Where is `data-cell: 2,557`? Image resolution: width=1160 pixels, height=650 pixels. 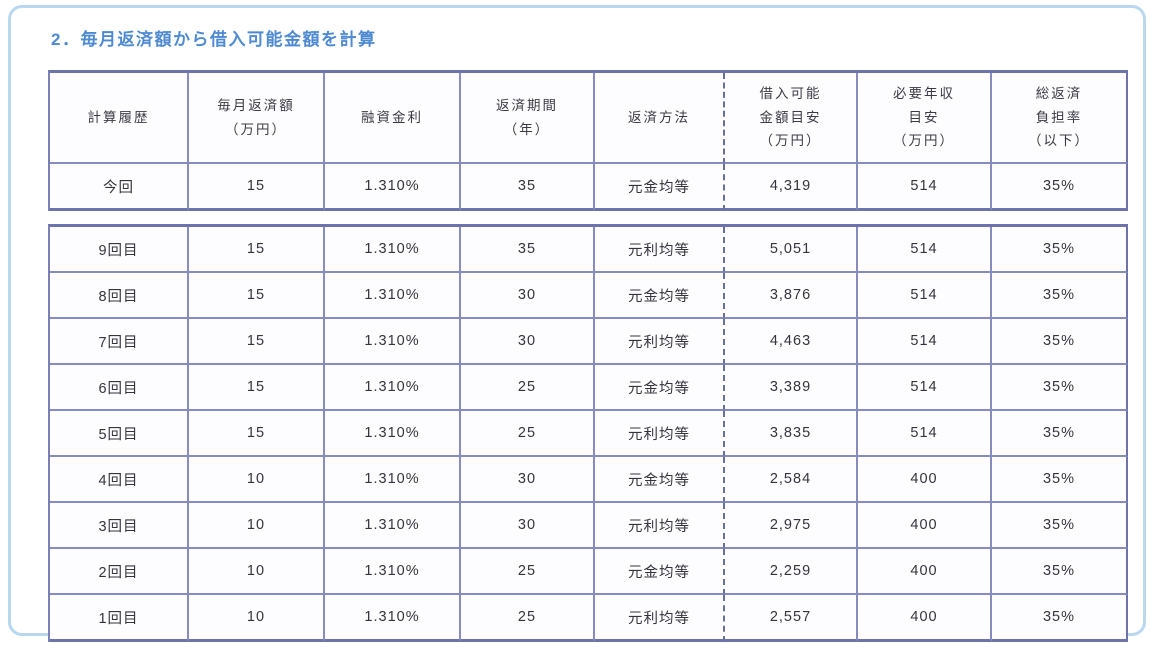
data-cell: 2,557 is located at coordinates (791, 618).